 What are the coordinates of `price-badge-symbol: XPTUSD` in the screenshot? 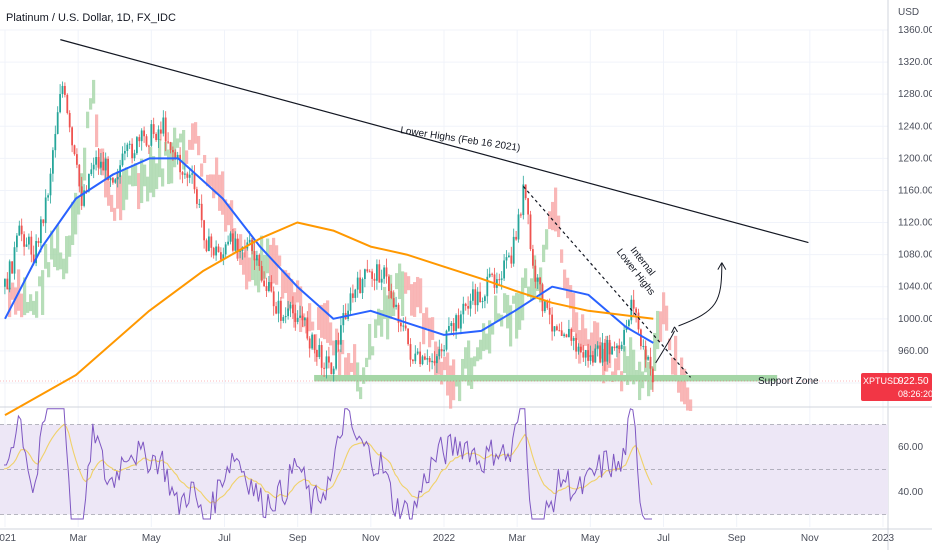 It's located at (881, 381).